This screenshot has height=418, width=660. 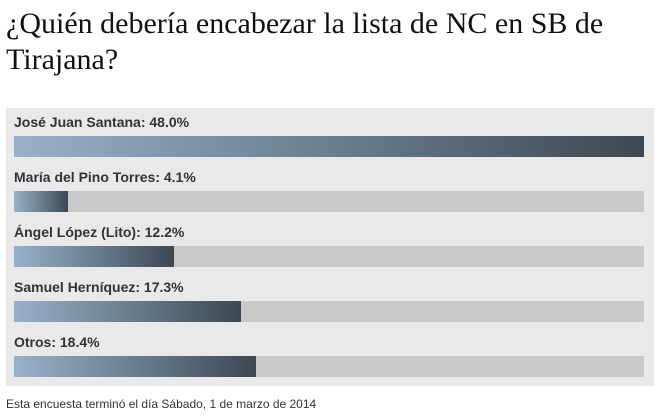 What do you see at coordinates (330, 354) in the screenshot?
I see `poll-option: Otros: 18.4%` at bounding box center [330, 354].